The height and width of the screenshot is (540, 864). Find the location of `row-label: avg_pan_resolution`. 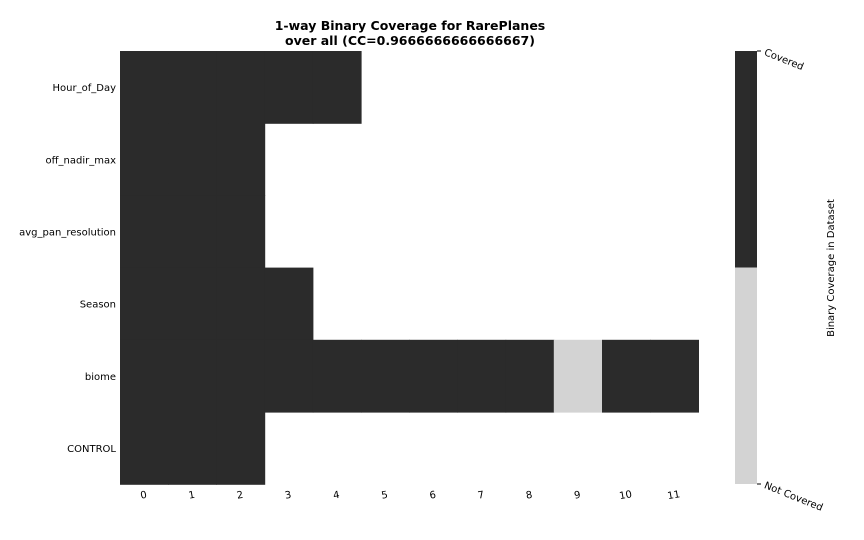

row-label: avg_pan_resolution is located at coordinates (67, 233).